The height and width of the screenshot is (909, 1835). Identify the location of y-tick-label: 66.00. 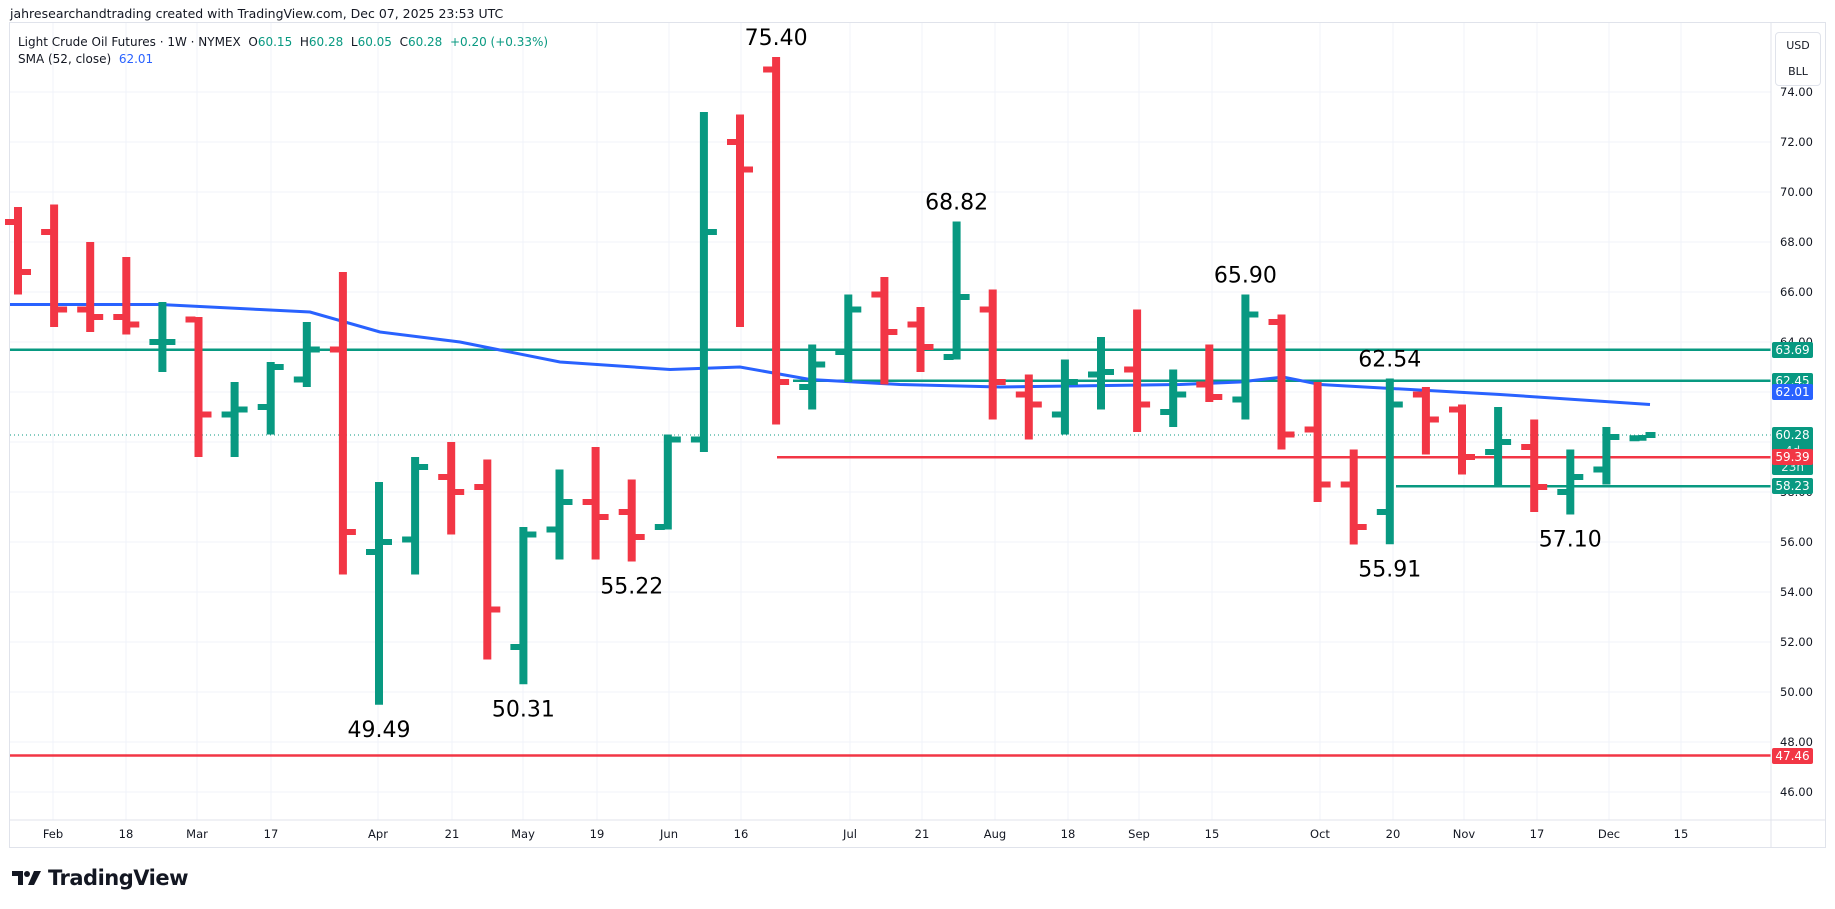
(1796, 292).